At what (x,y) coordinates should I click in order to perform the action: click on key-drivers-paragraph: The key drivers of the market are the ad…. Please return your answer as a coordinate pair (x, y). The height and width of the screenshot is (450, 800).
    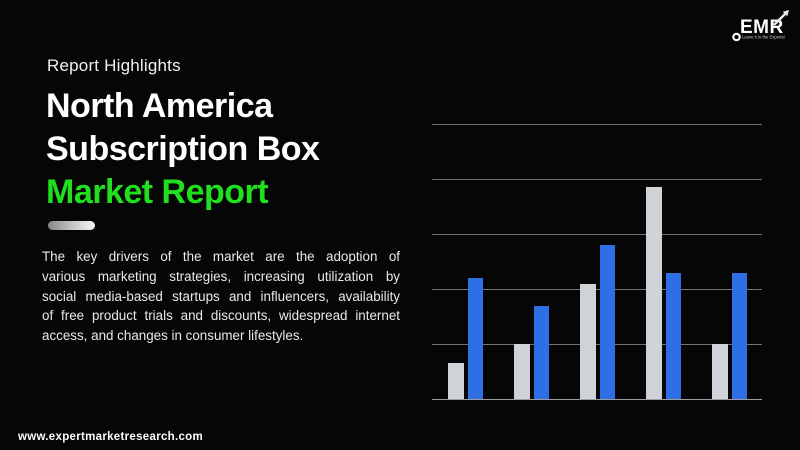
    Looking at the image, I should click on (221, 296).